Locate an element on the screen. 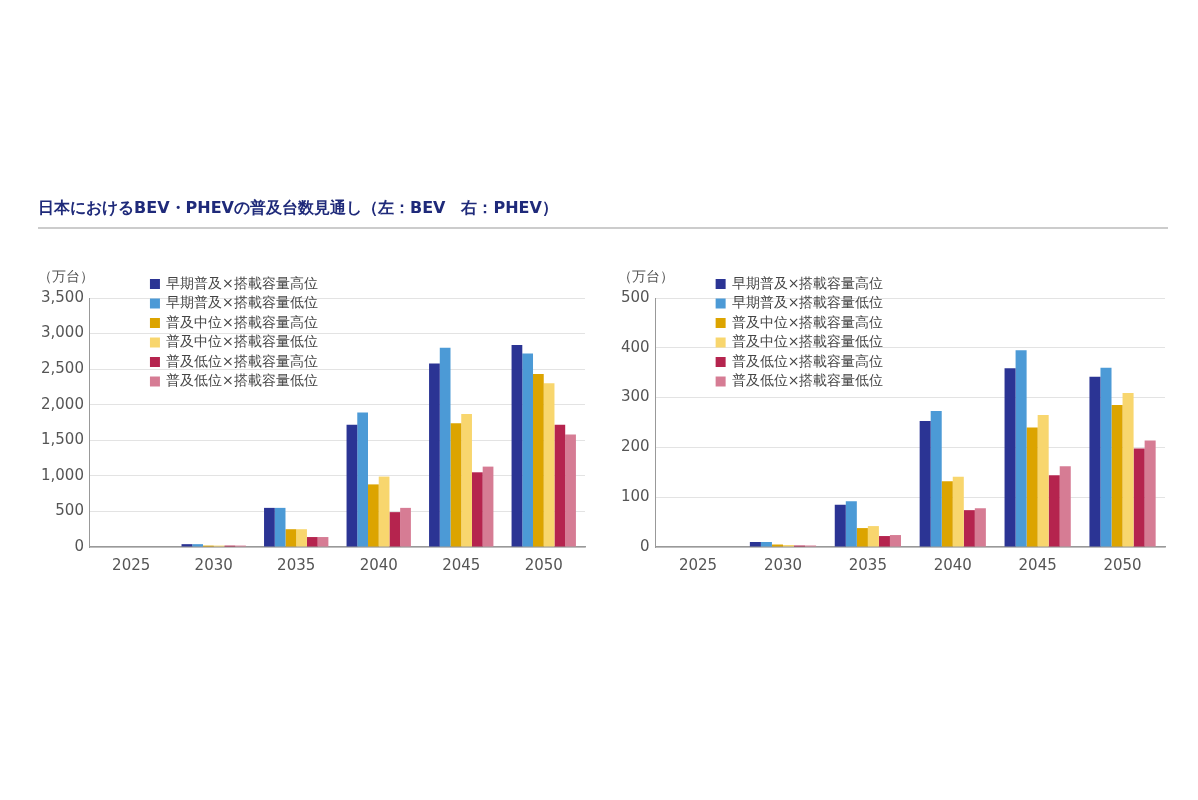  y-tick-label: 3,000 is located at coordinates (62, 332).